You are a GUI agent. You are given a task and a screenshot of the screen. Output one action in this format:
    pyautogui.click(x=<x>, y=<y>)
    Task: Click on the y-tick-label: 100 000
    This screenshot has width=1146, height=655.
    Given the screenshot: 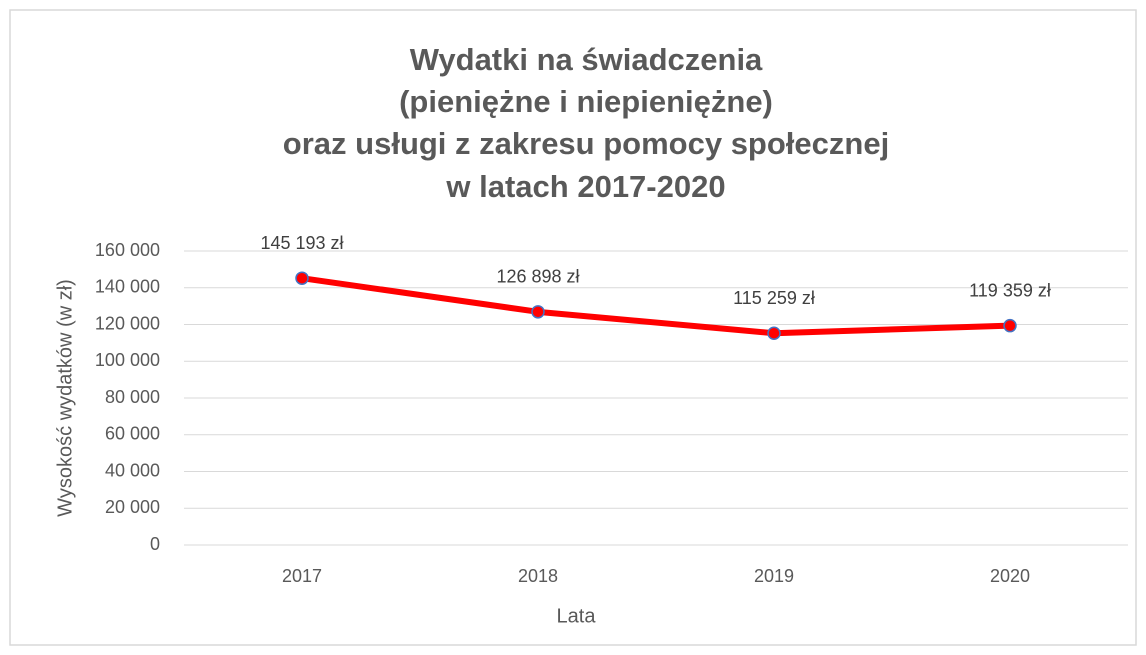 What is the action you would take?
    pyautogui.click(x=127, y=360)
    